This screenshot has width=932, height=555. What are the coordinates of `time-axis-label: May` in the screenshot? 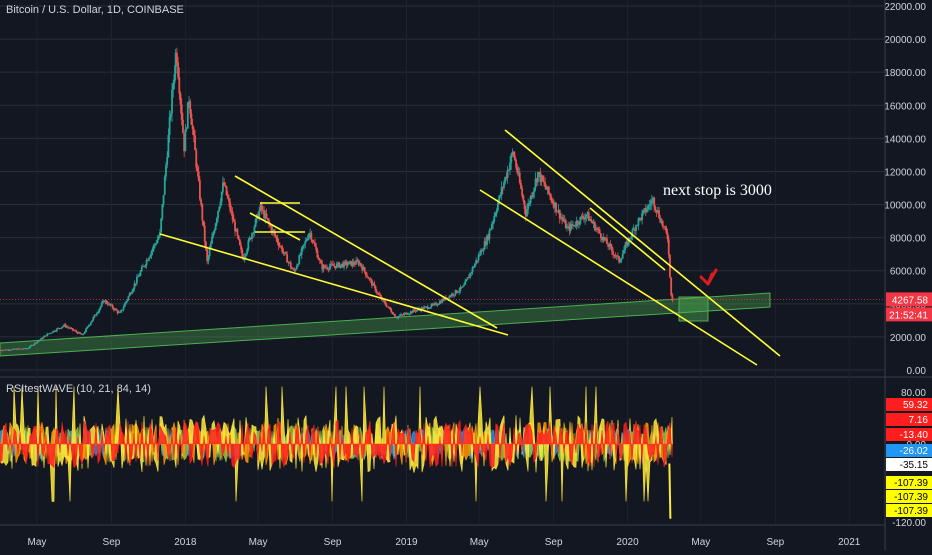 It's located at (258, 542).